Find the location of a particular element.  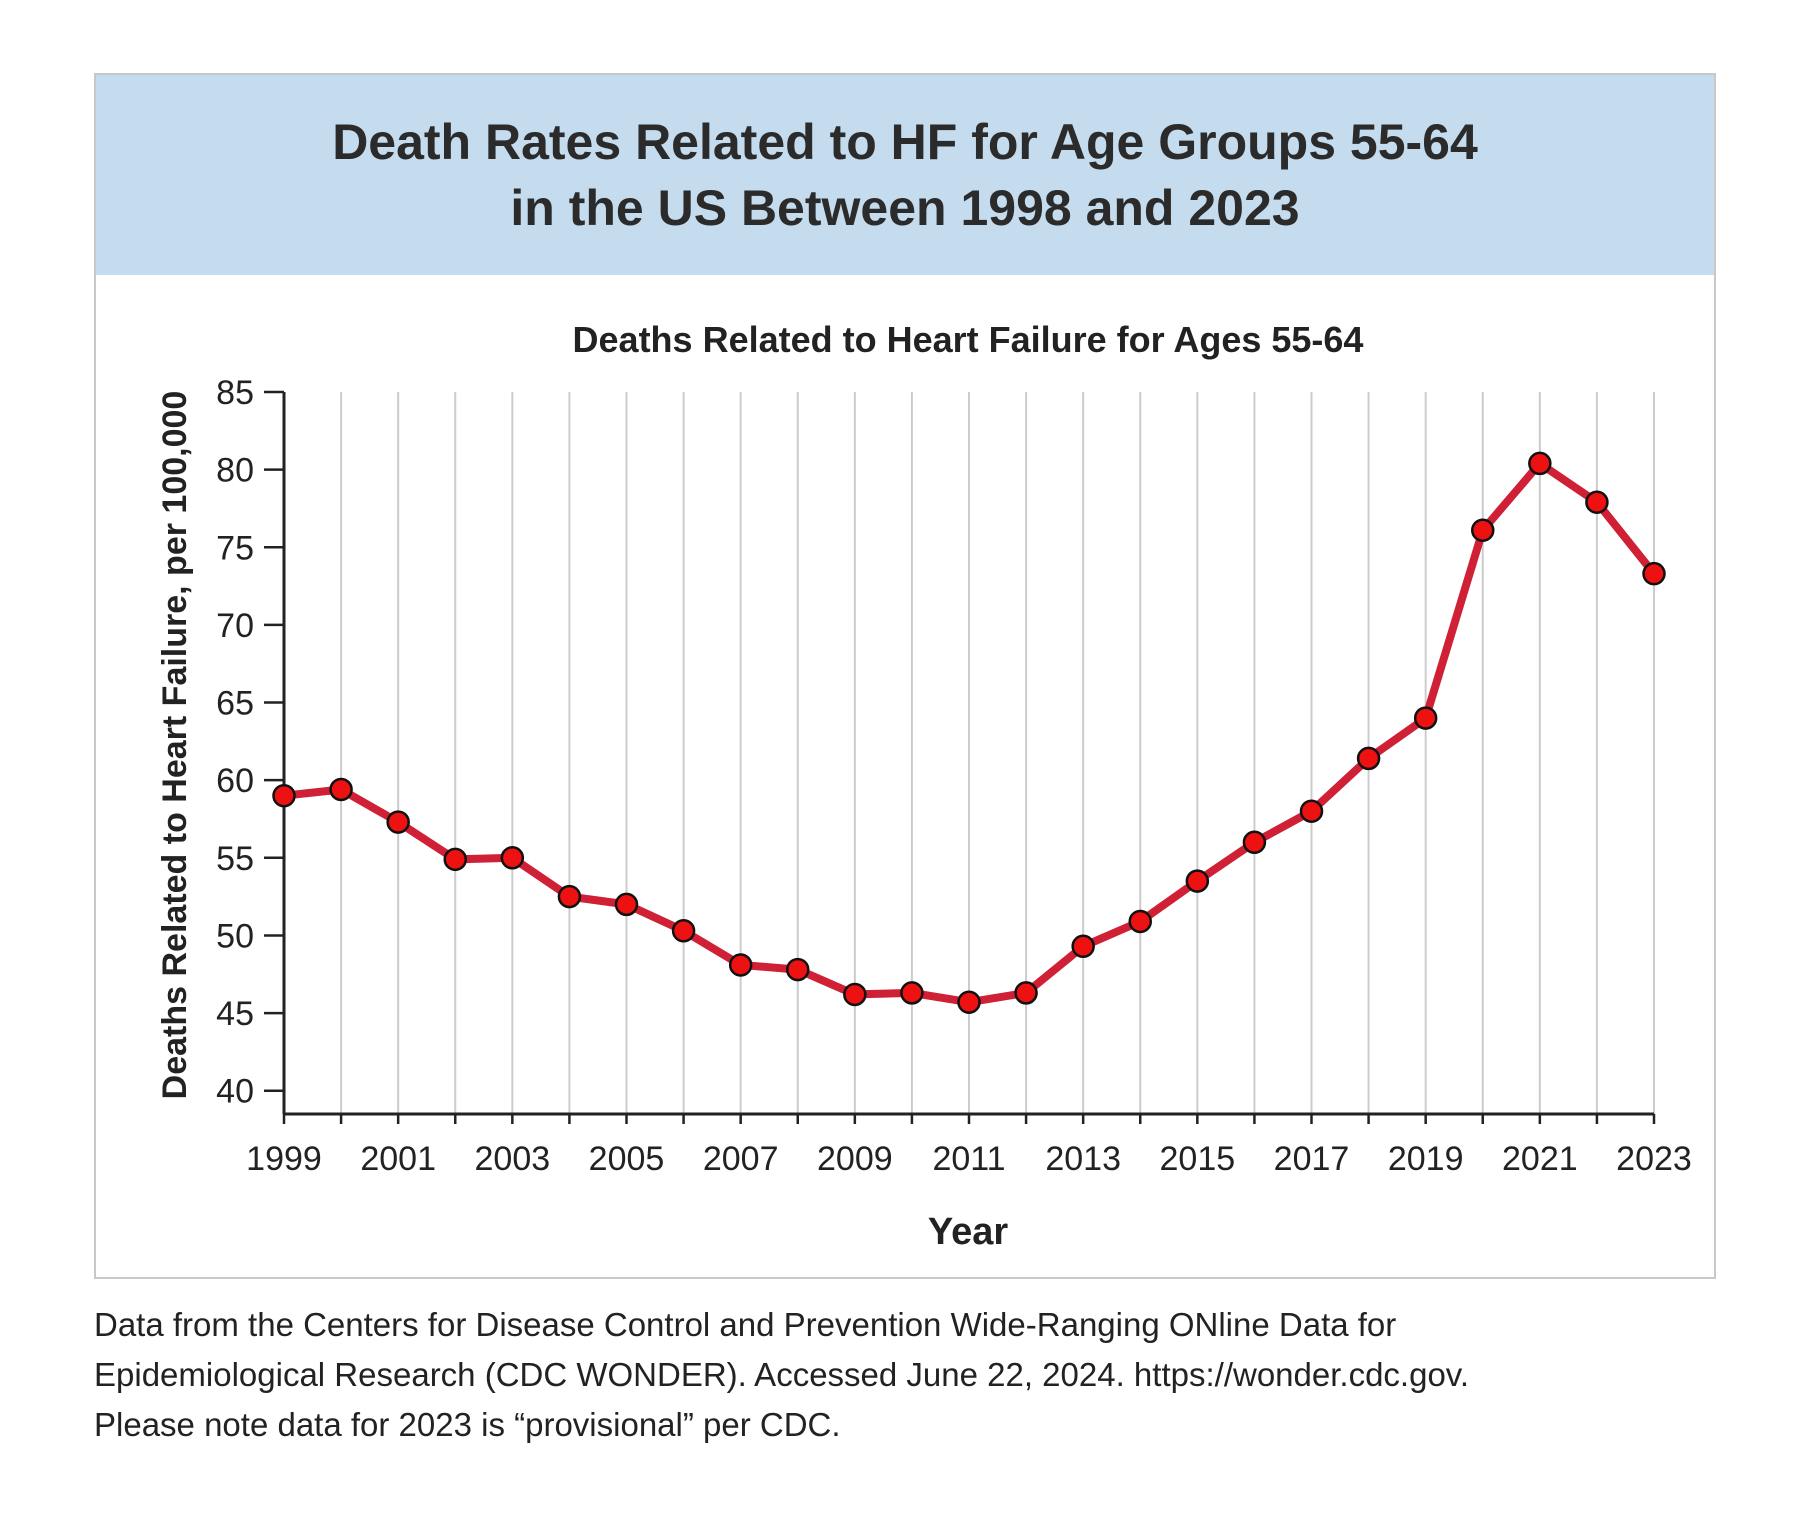

data-point-2012 is located at coordinates (1026, 993).